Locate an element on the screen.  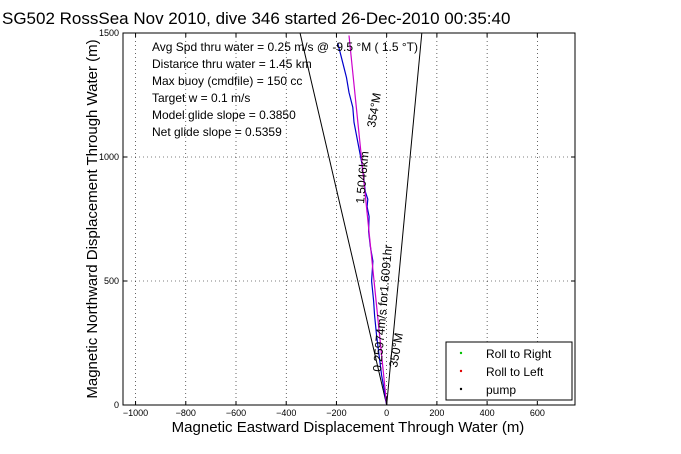
legend-label: pump is located at coordinates (501, 390).